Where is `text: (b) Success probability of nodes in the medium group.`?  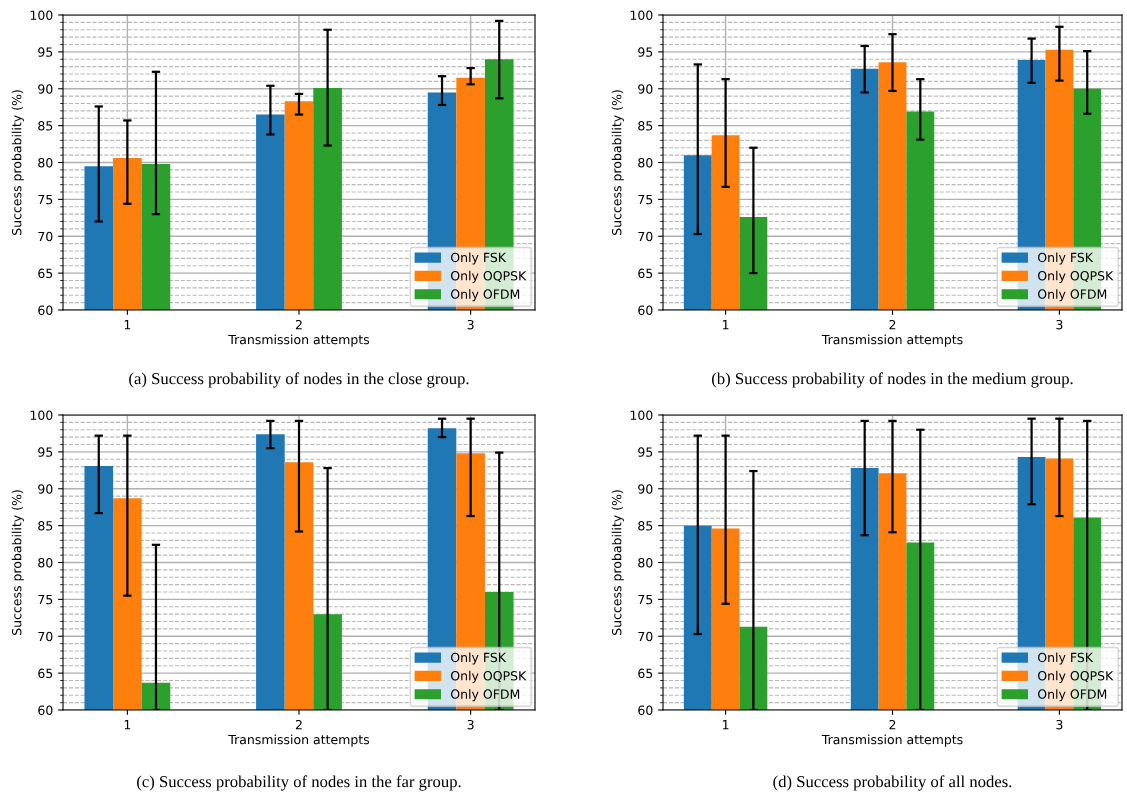 text: (b) Success probability of nodes in the medium group. is located at coordinates (892, 380).